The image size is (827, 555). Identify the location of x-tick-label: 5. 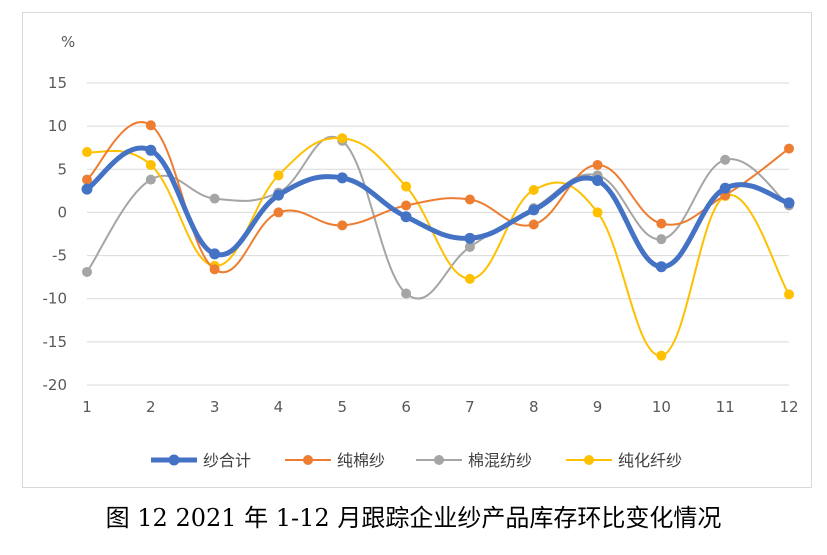
(342, 407).